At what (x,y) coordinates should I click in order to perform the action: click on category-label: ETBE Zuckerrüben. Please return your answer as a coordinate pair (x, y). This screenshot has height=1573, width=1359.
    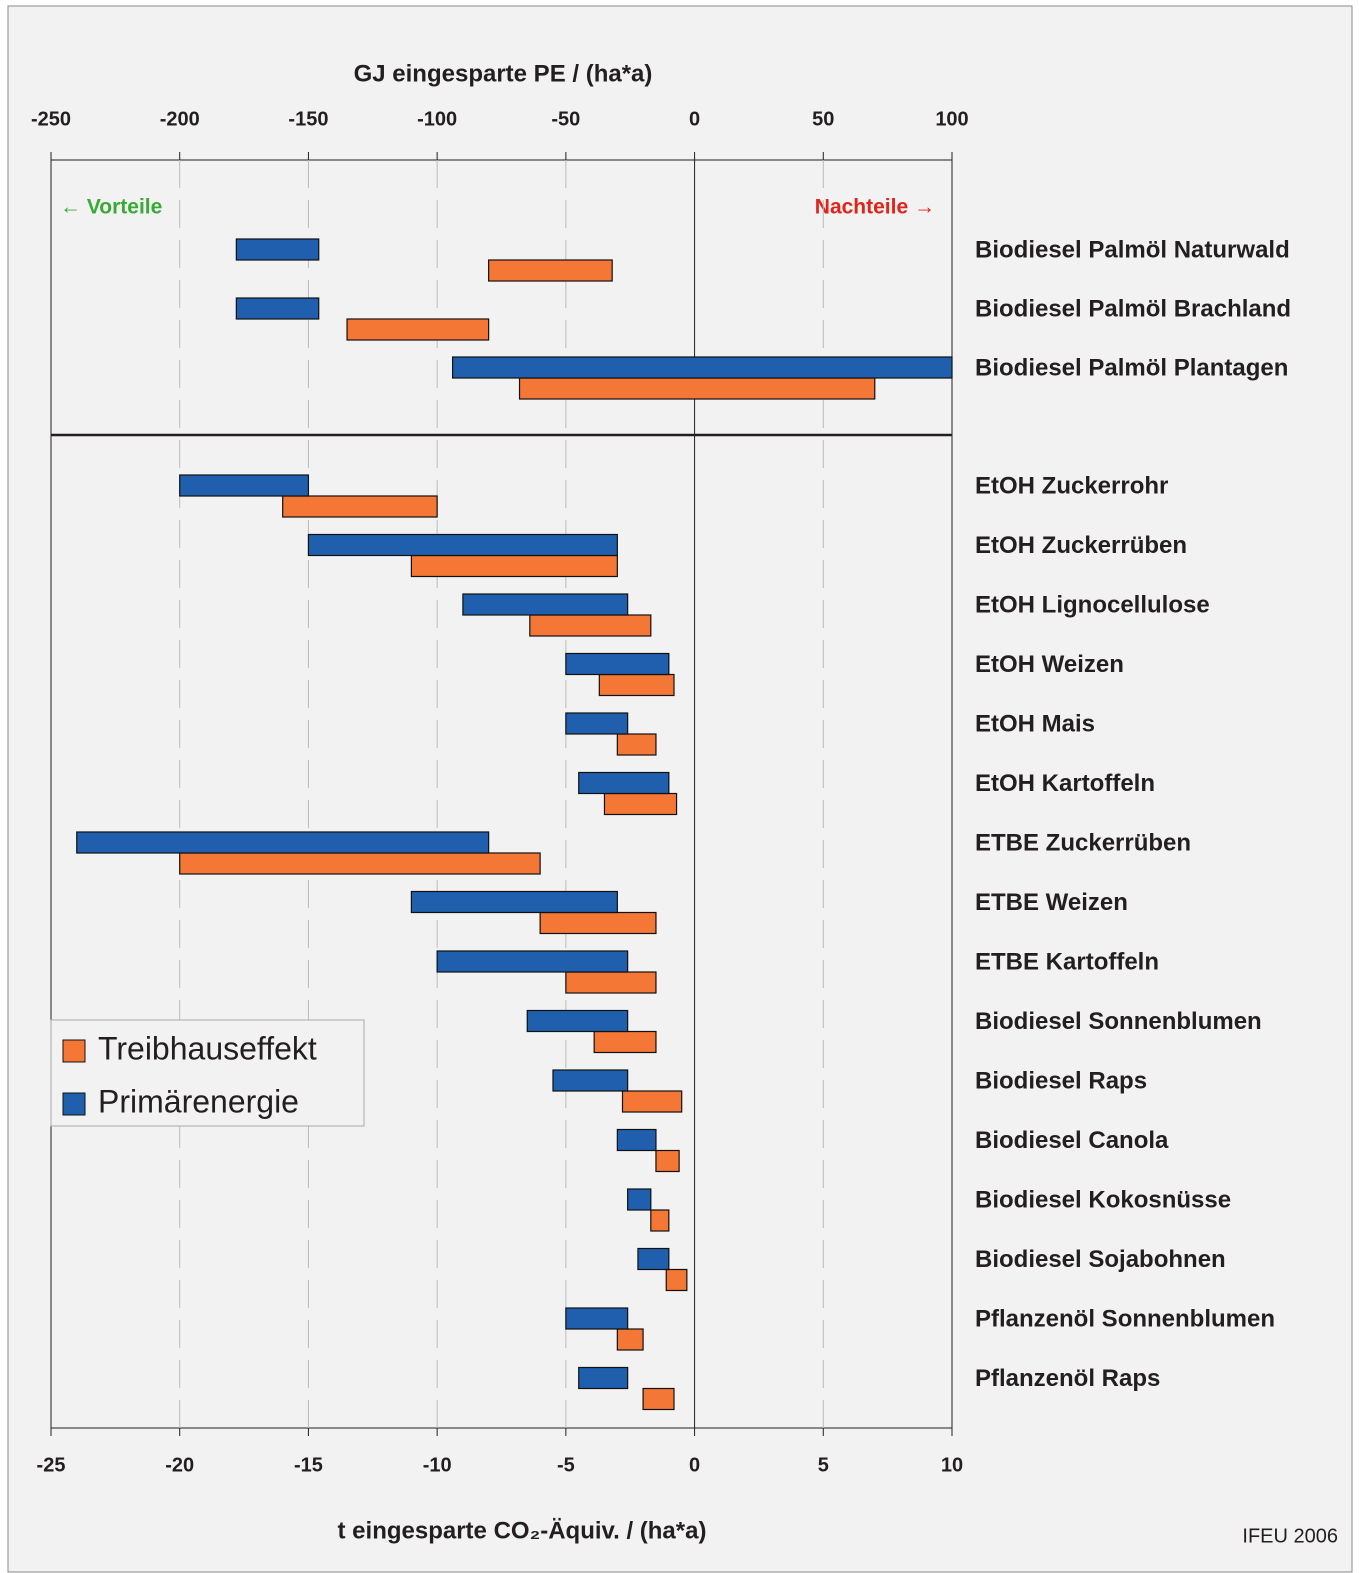
    Looking at the image, I should click on (1083, 842).